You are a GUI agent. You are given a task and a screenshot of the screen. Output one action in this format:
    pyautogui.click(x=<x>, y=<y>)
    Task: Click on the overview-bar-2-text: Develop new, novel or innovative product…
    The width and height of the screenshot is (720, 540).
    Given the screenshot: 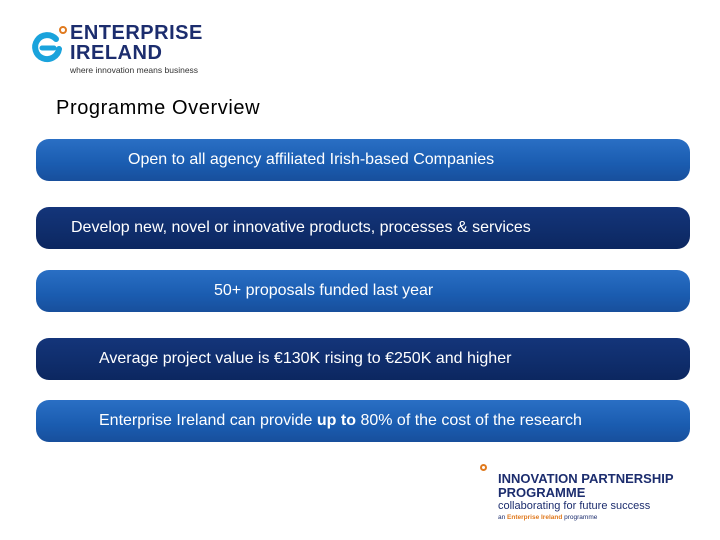 What is the action you would take?
    pyautogui.click(x=301, y=227)
    